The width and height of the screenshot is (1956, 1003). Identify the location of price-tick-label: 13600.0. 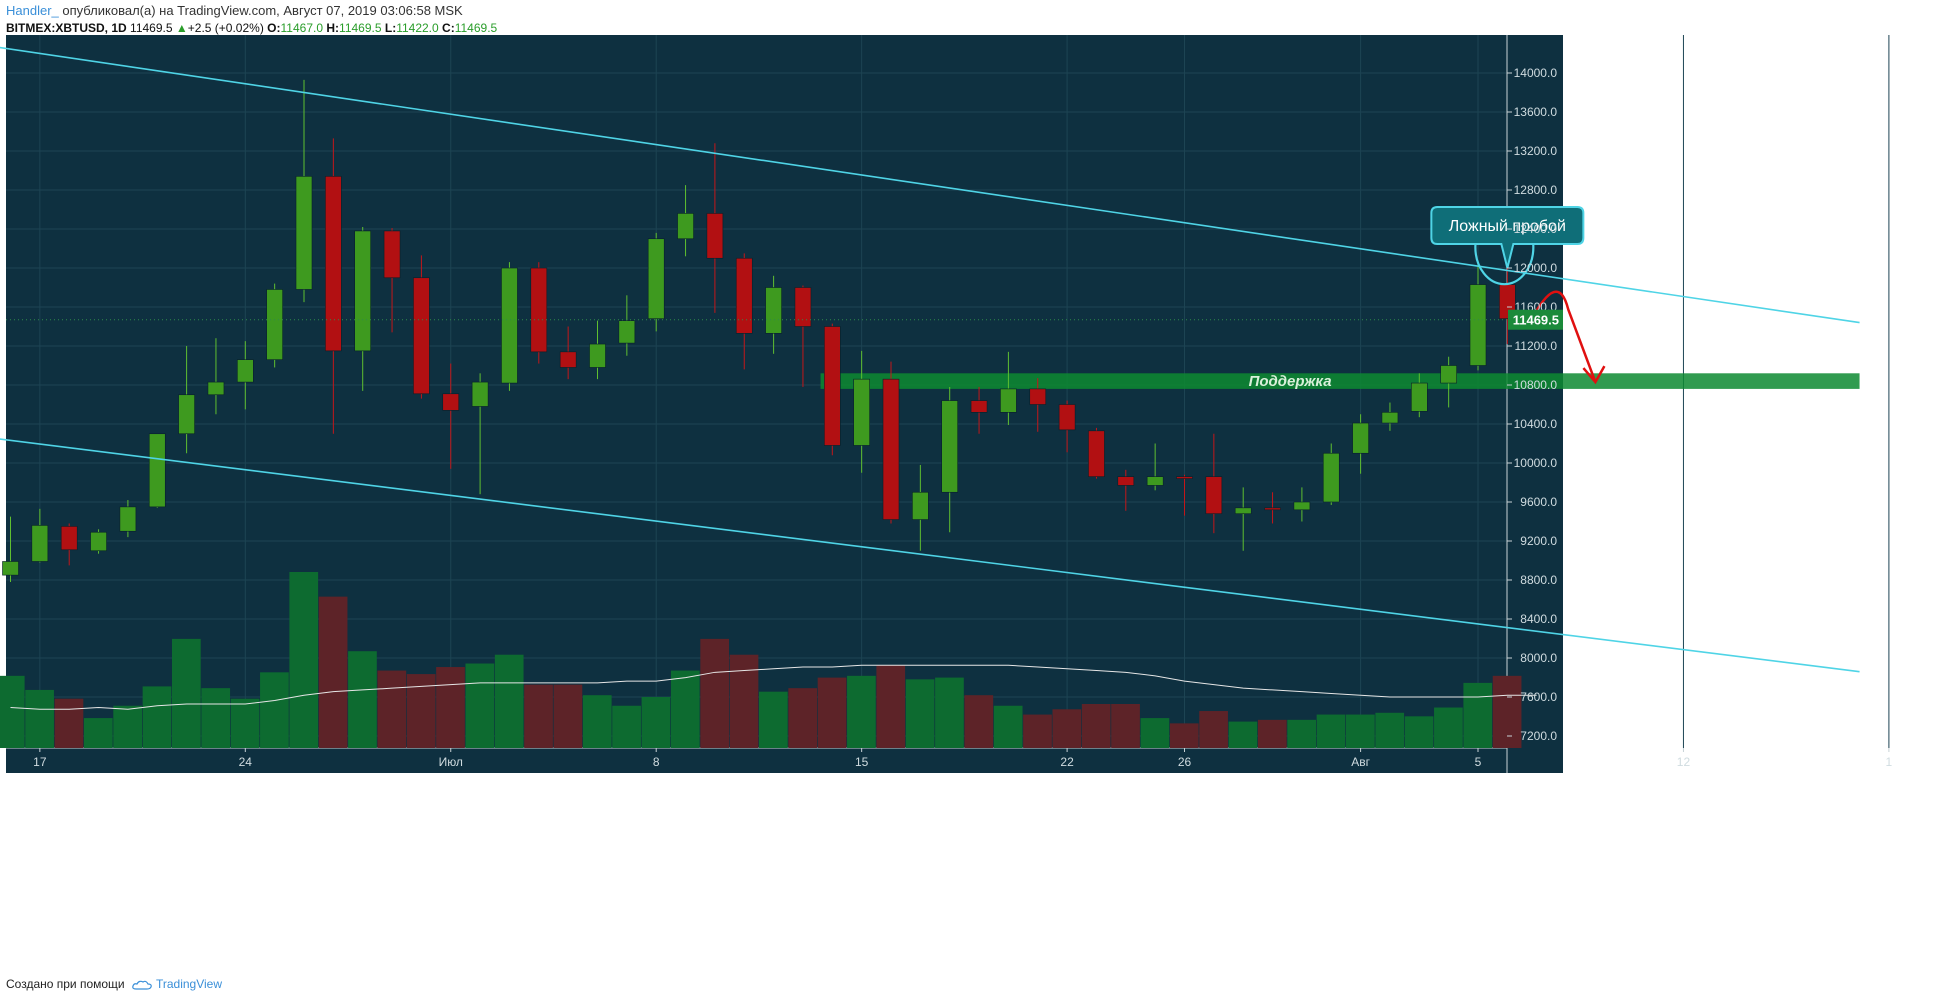
(1536, 112).